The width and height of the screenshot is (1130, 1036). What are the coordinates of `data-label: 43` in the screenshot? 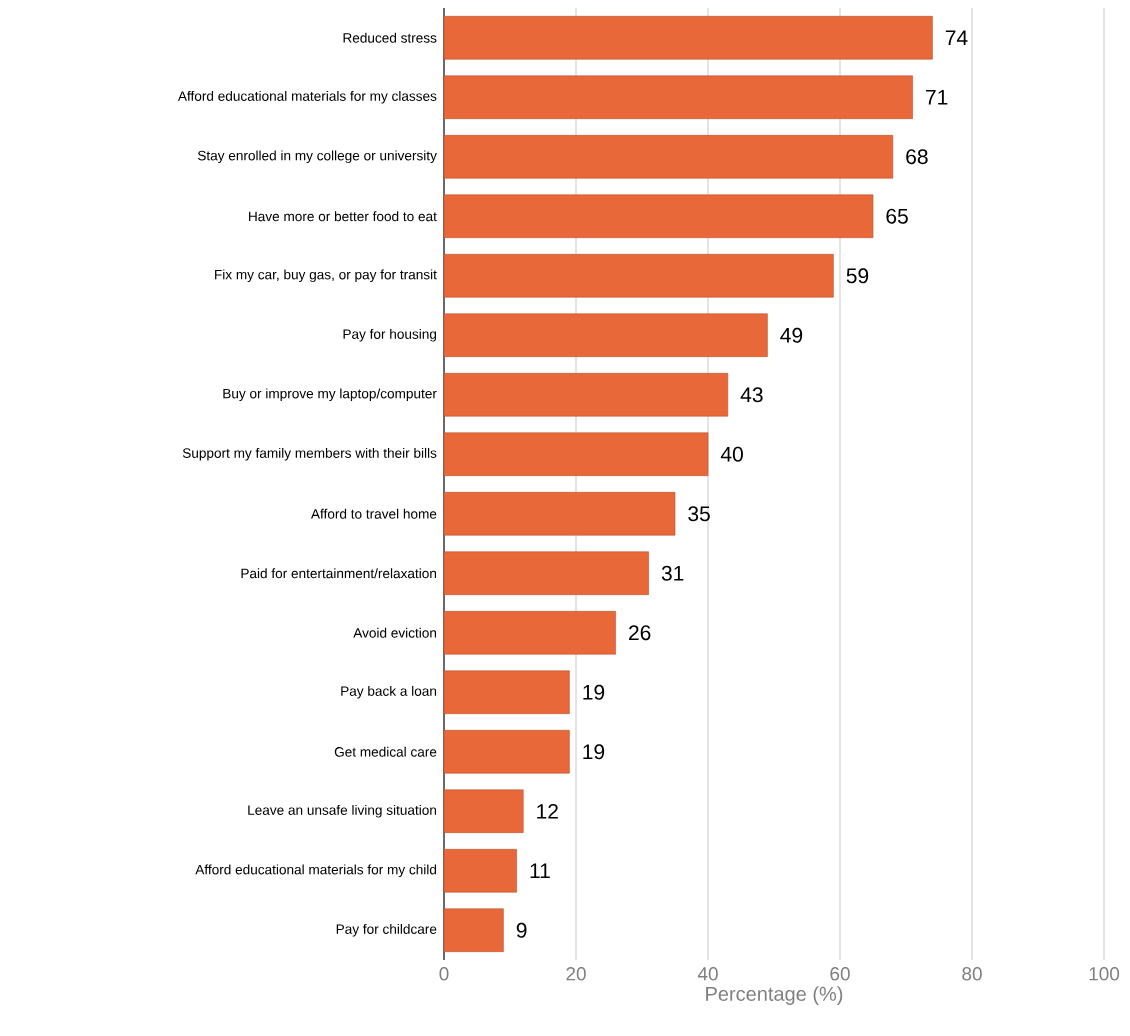 It's located at (751, 395).